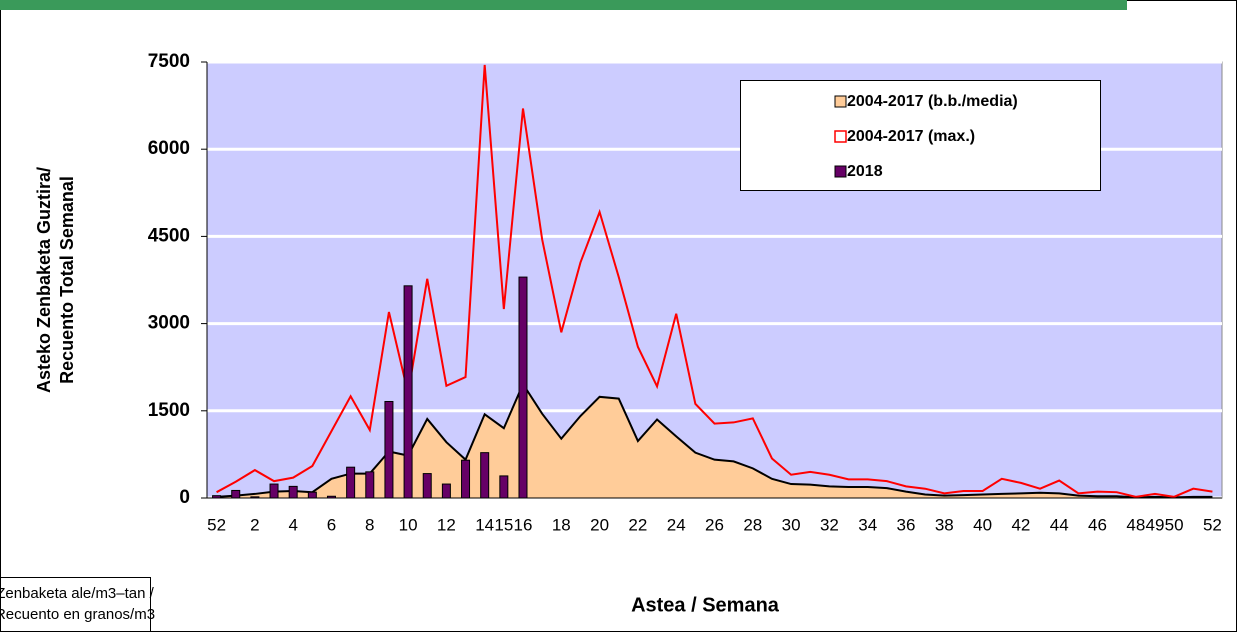 Image resolution: width=1237 pixels, height=637 pixels. Describe the element at coordinates (523, 524) in the screenshot. I see `x-tick-label: 16` at that location.